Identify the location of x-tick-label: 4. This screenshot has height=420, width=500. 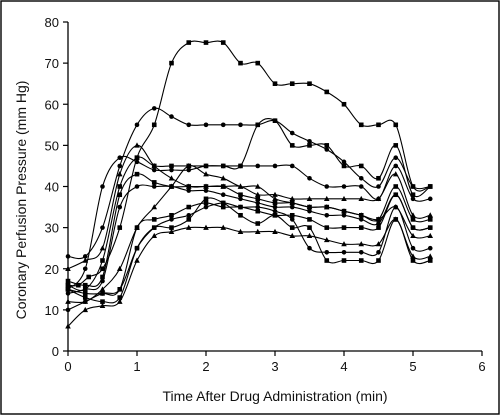
(343, 366).